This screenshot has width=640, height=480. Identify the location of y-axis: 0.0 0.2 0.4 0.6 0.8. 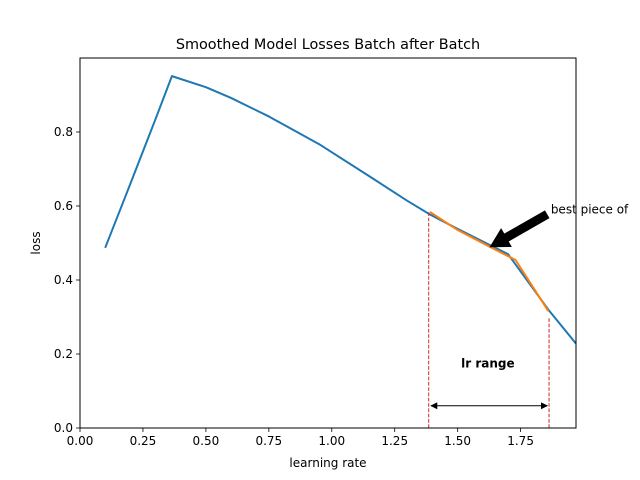
(67, 280).